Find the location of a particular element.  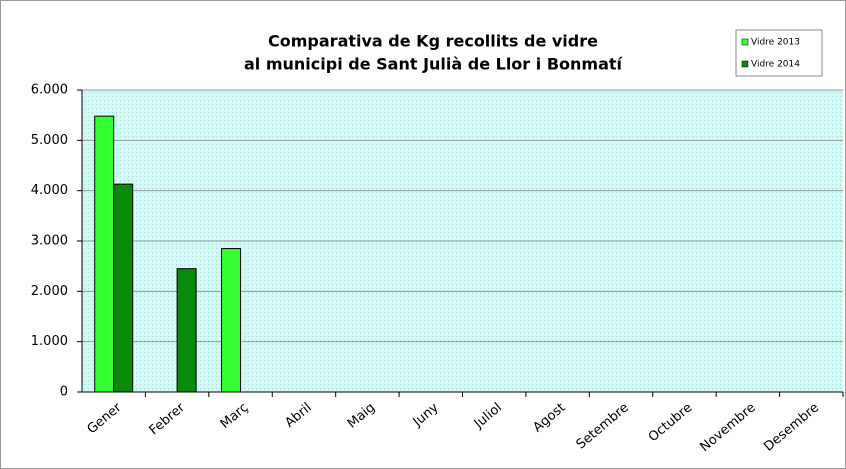

y-tick-label: 1.000 is located at coordinates (49, 341).